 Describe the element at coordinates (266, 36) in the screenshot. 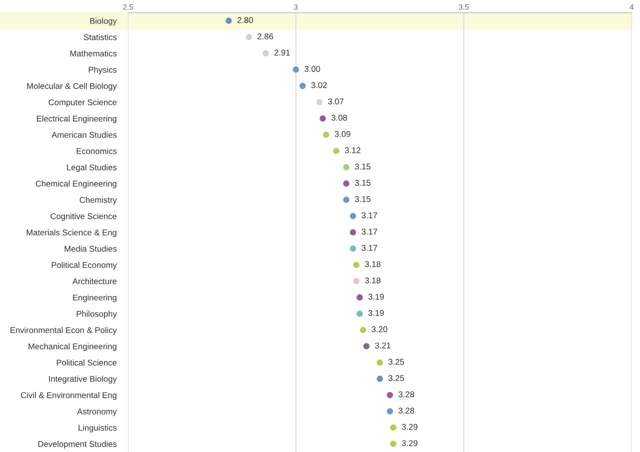

I see `data-label: 2.86` at that location.